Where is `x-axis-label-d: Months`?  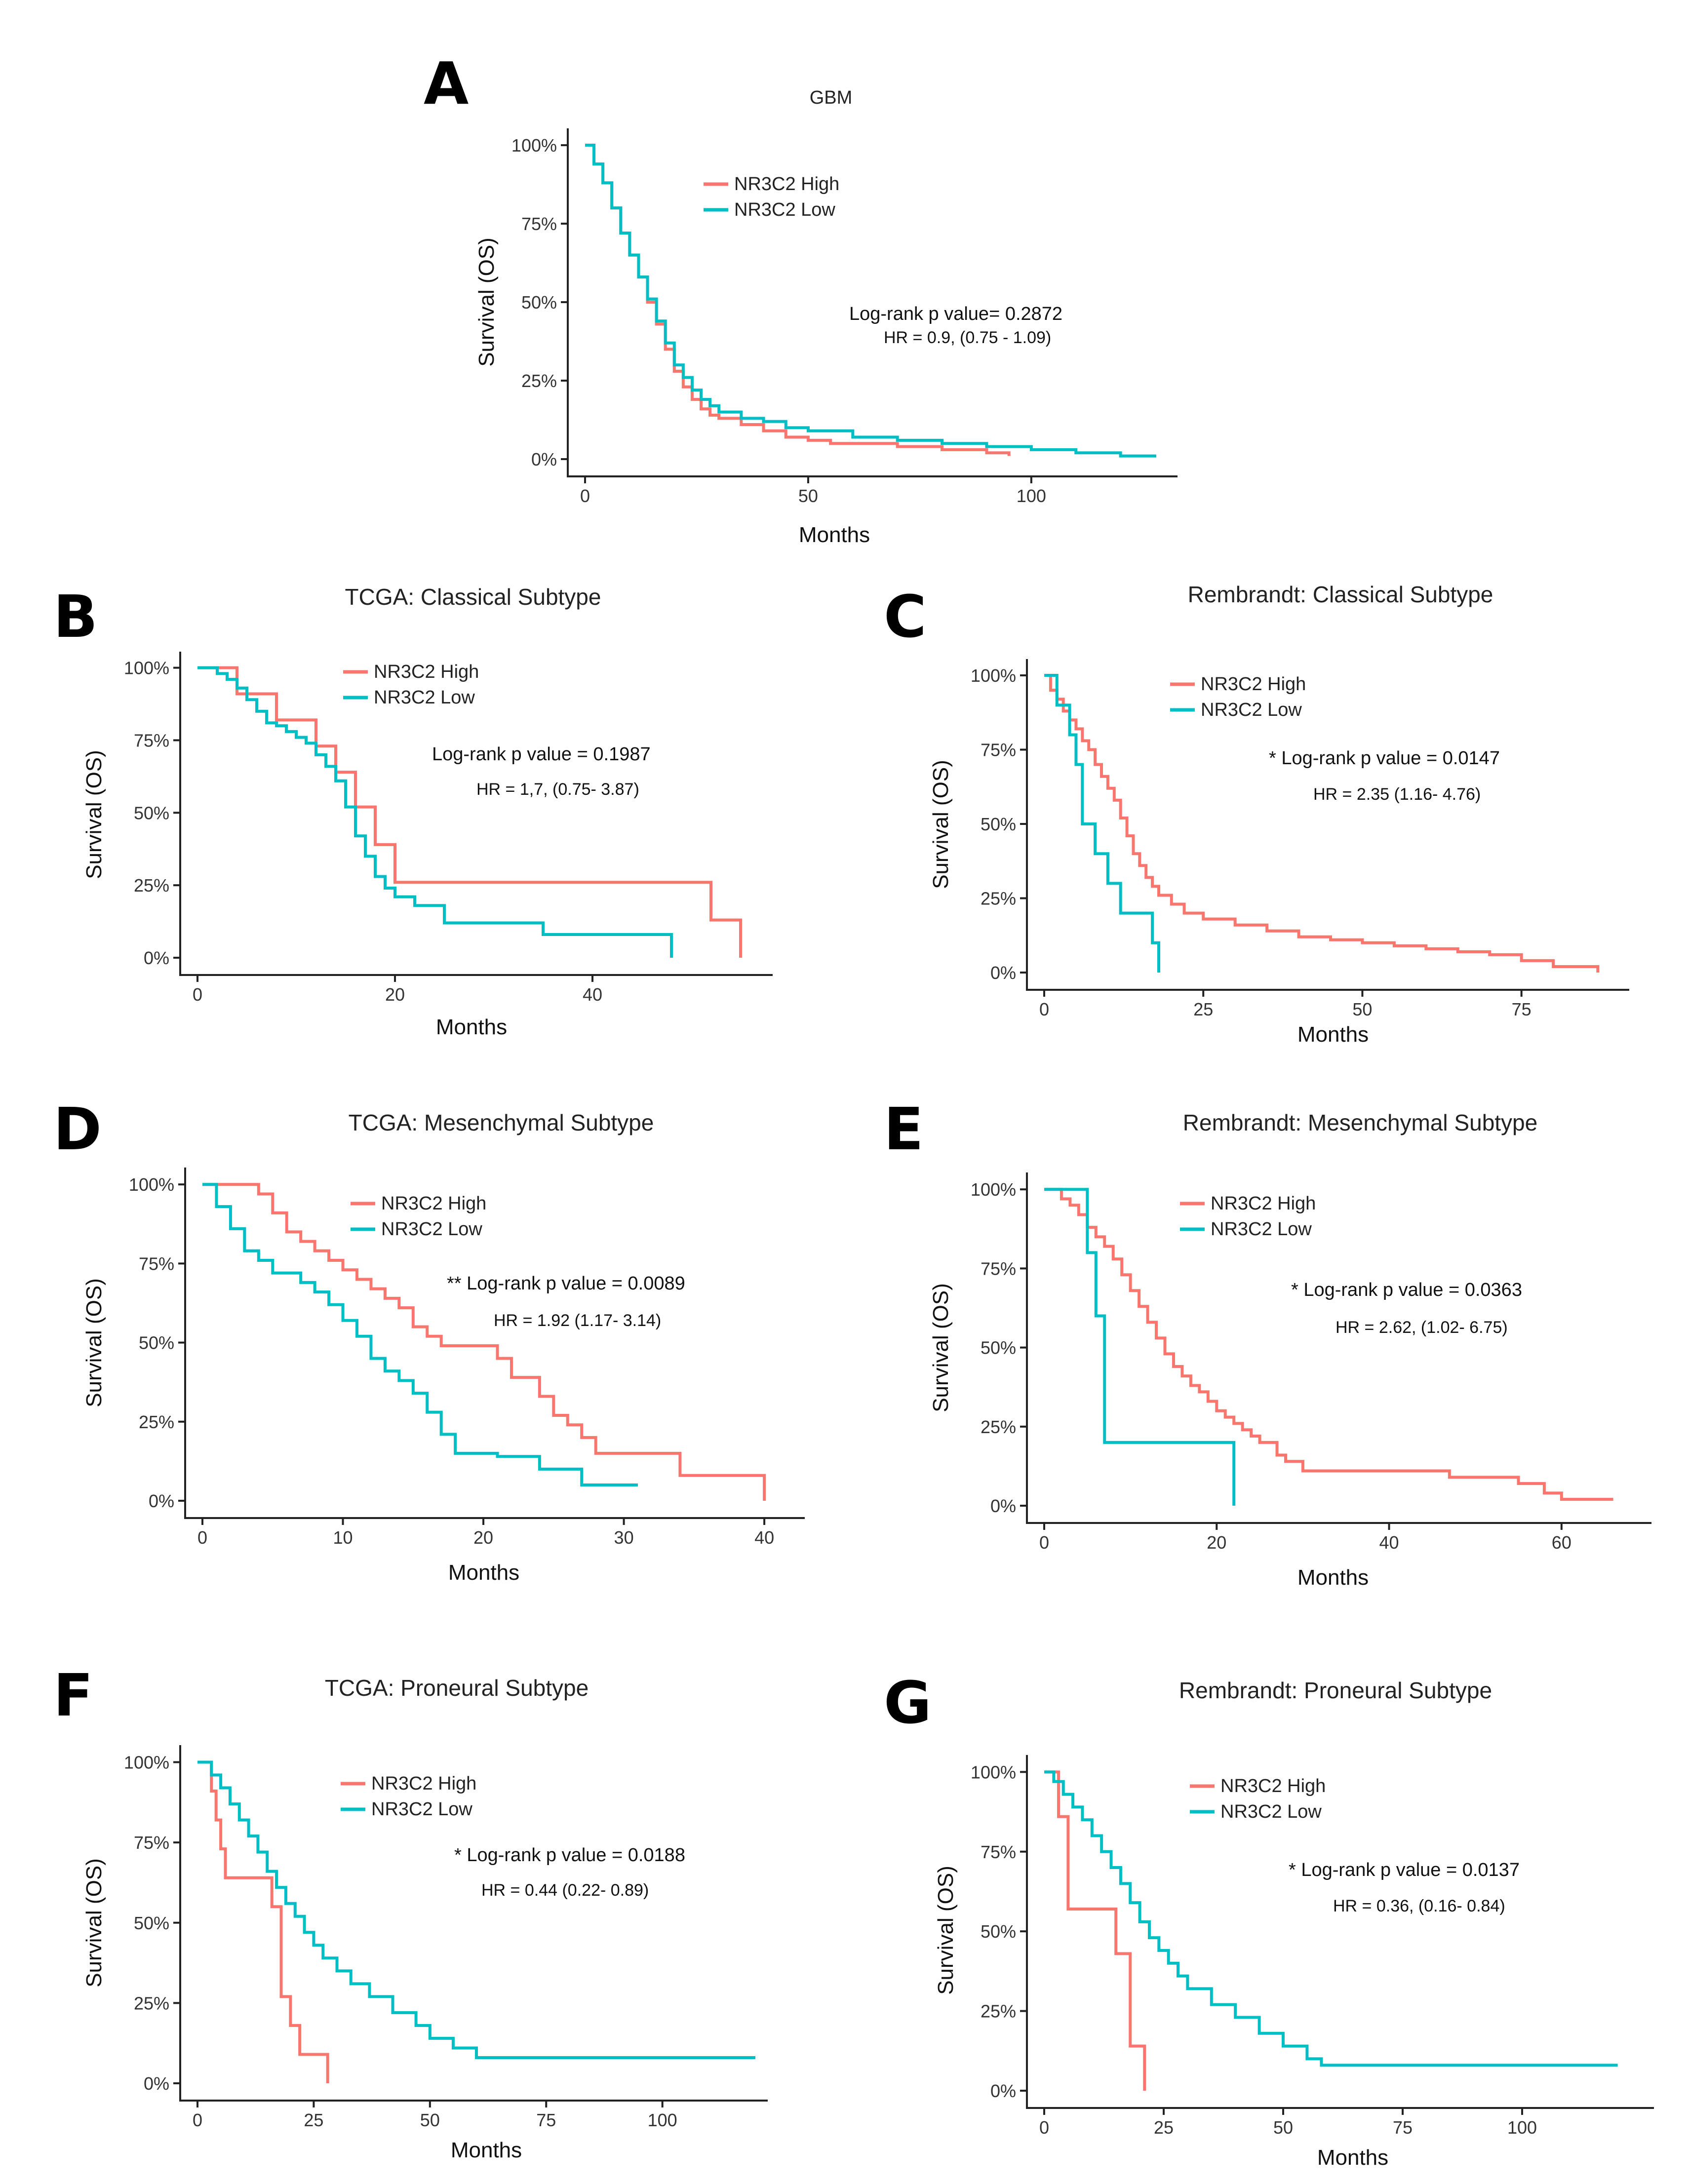
x-axis-label-d: Months is located at coordinates (483, 1572).